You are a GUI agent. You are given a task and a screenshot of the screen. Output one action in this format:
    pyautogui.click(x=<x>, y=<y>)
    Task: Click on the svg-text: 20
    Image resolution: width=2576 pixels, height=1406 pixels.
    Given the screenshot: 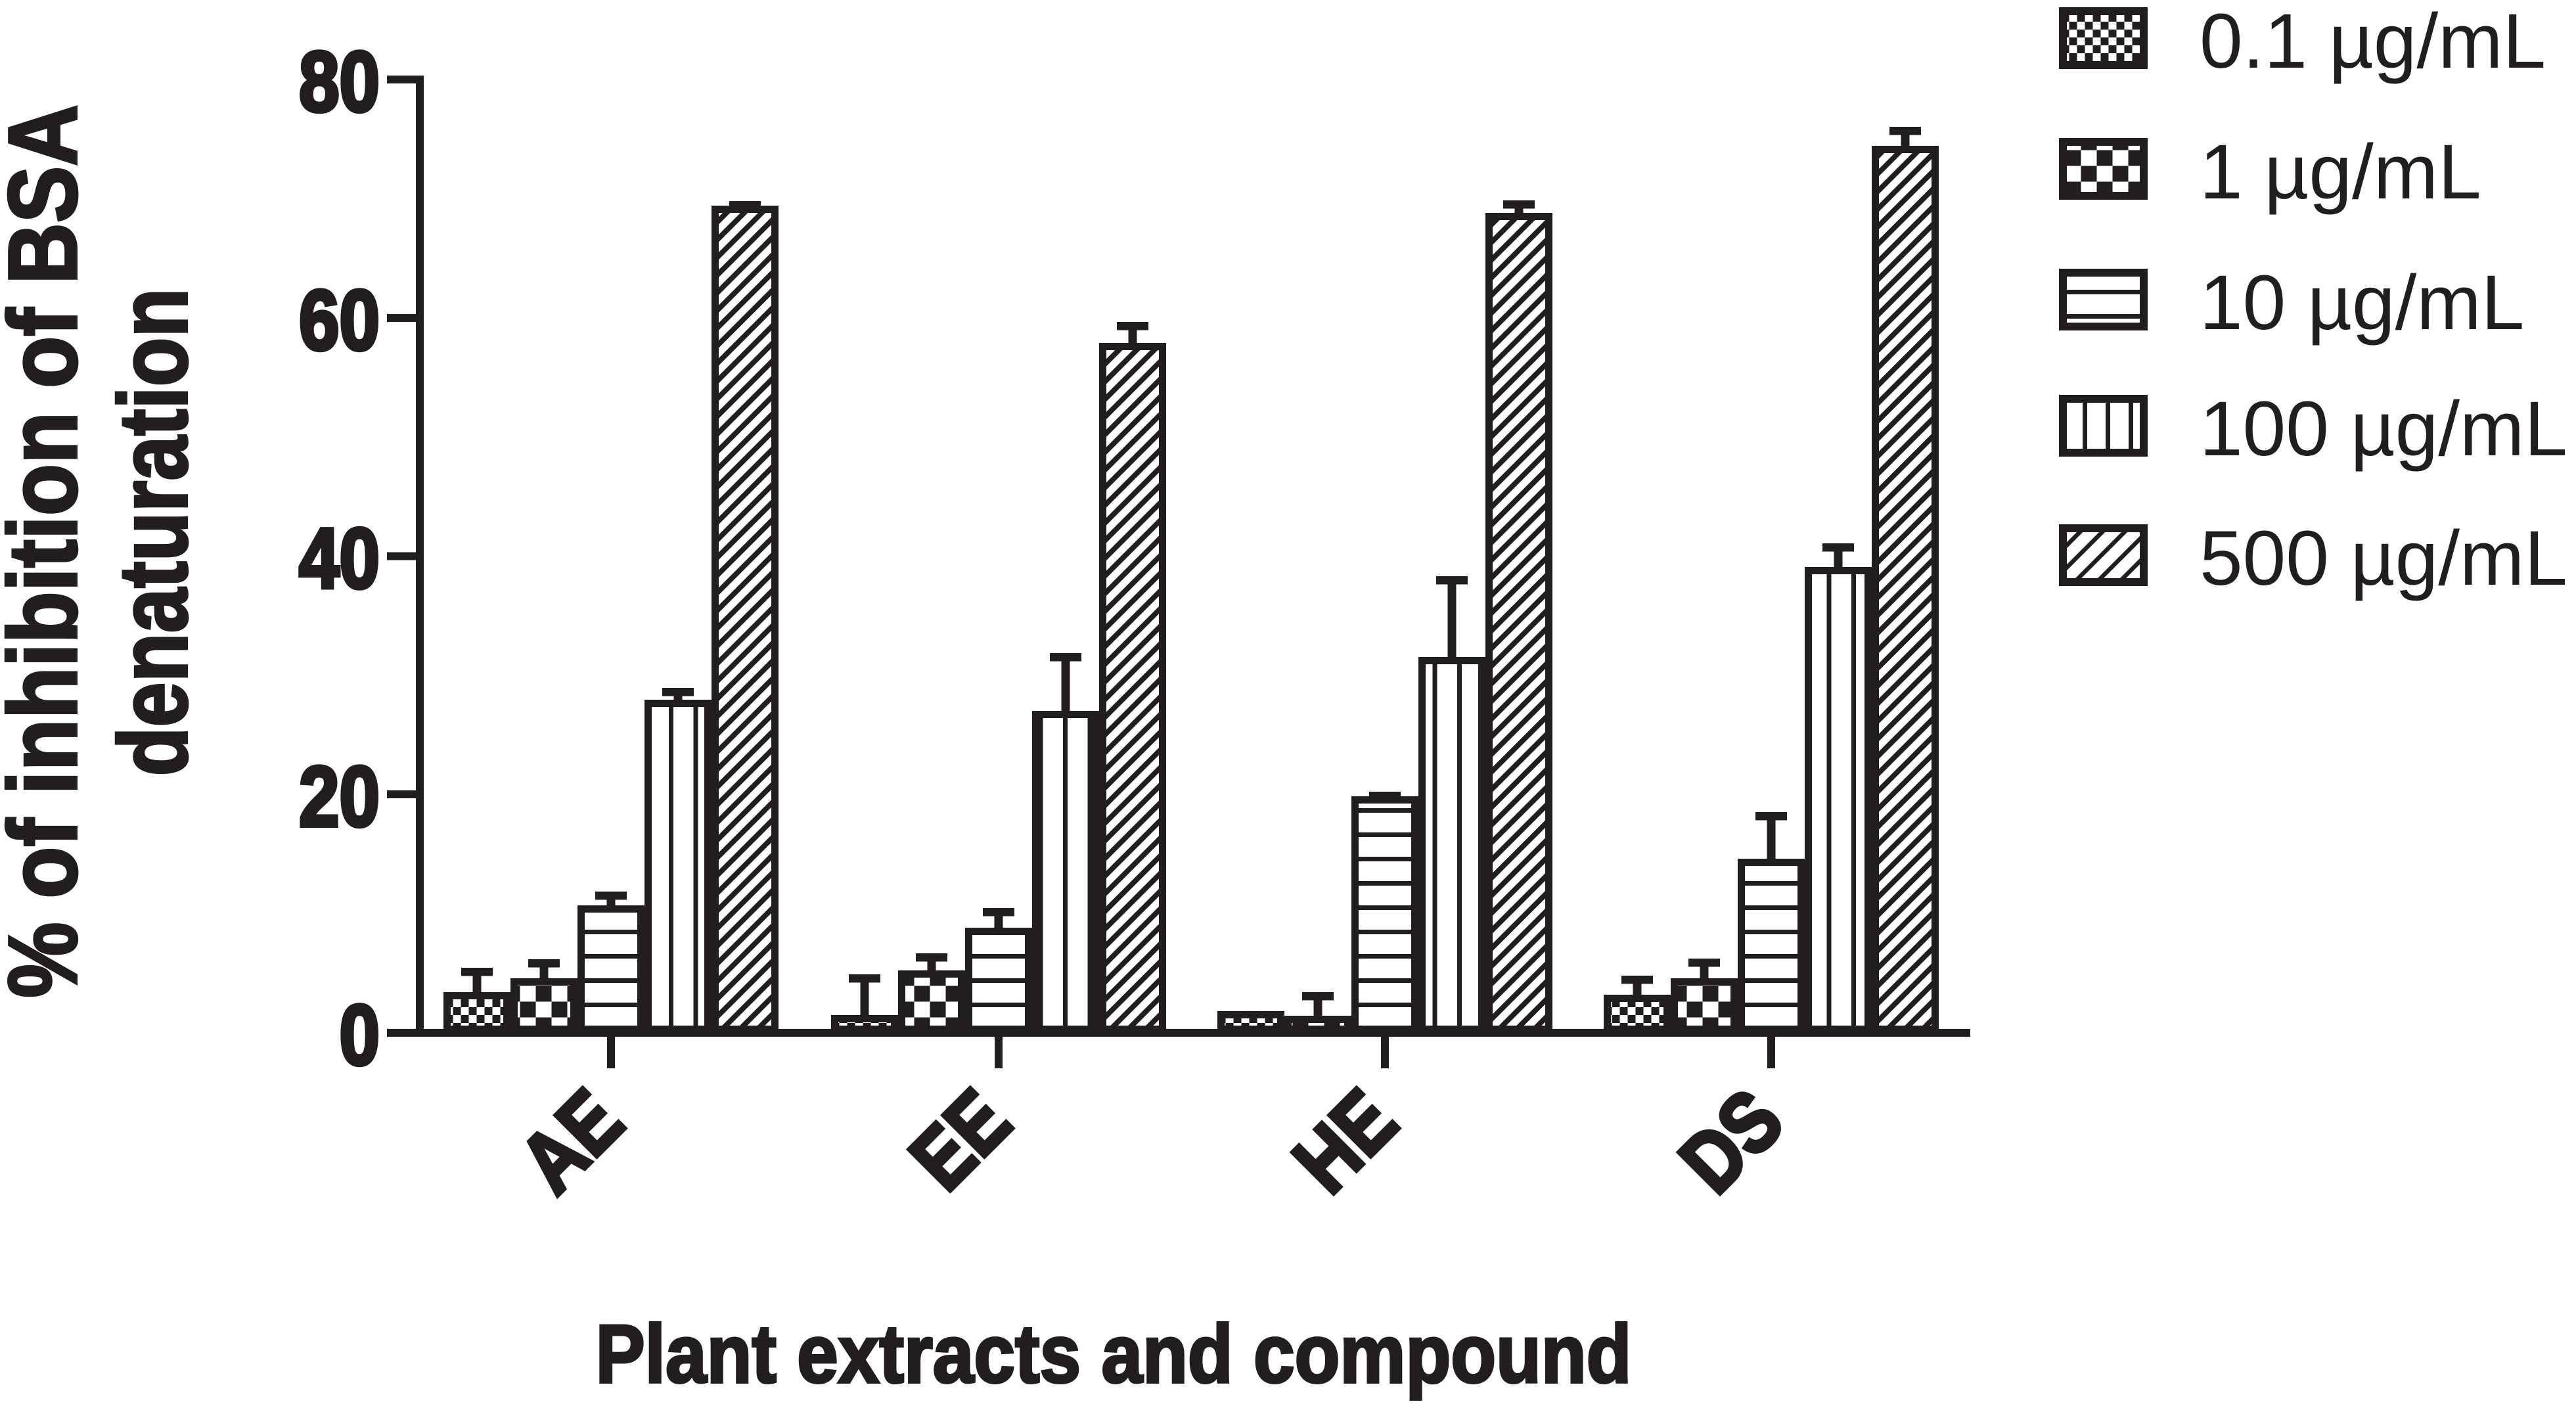 What is the action you would take?
    pyautogui.click(x=339, y=796)
    